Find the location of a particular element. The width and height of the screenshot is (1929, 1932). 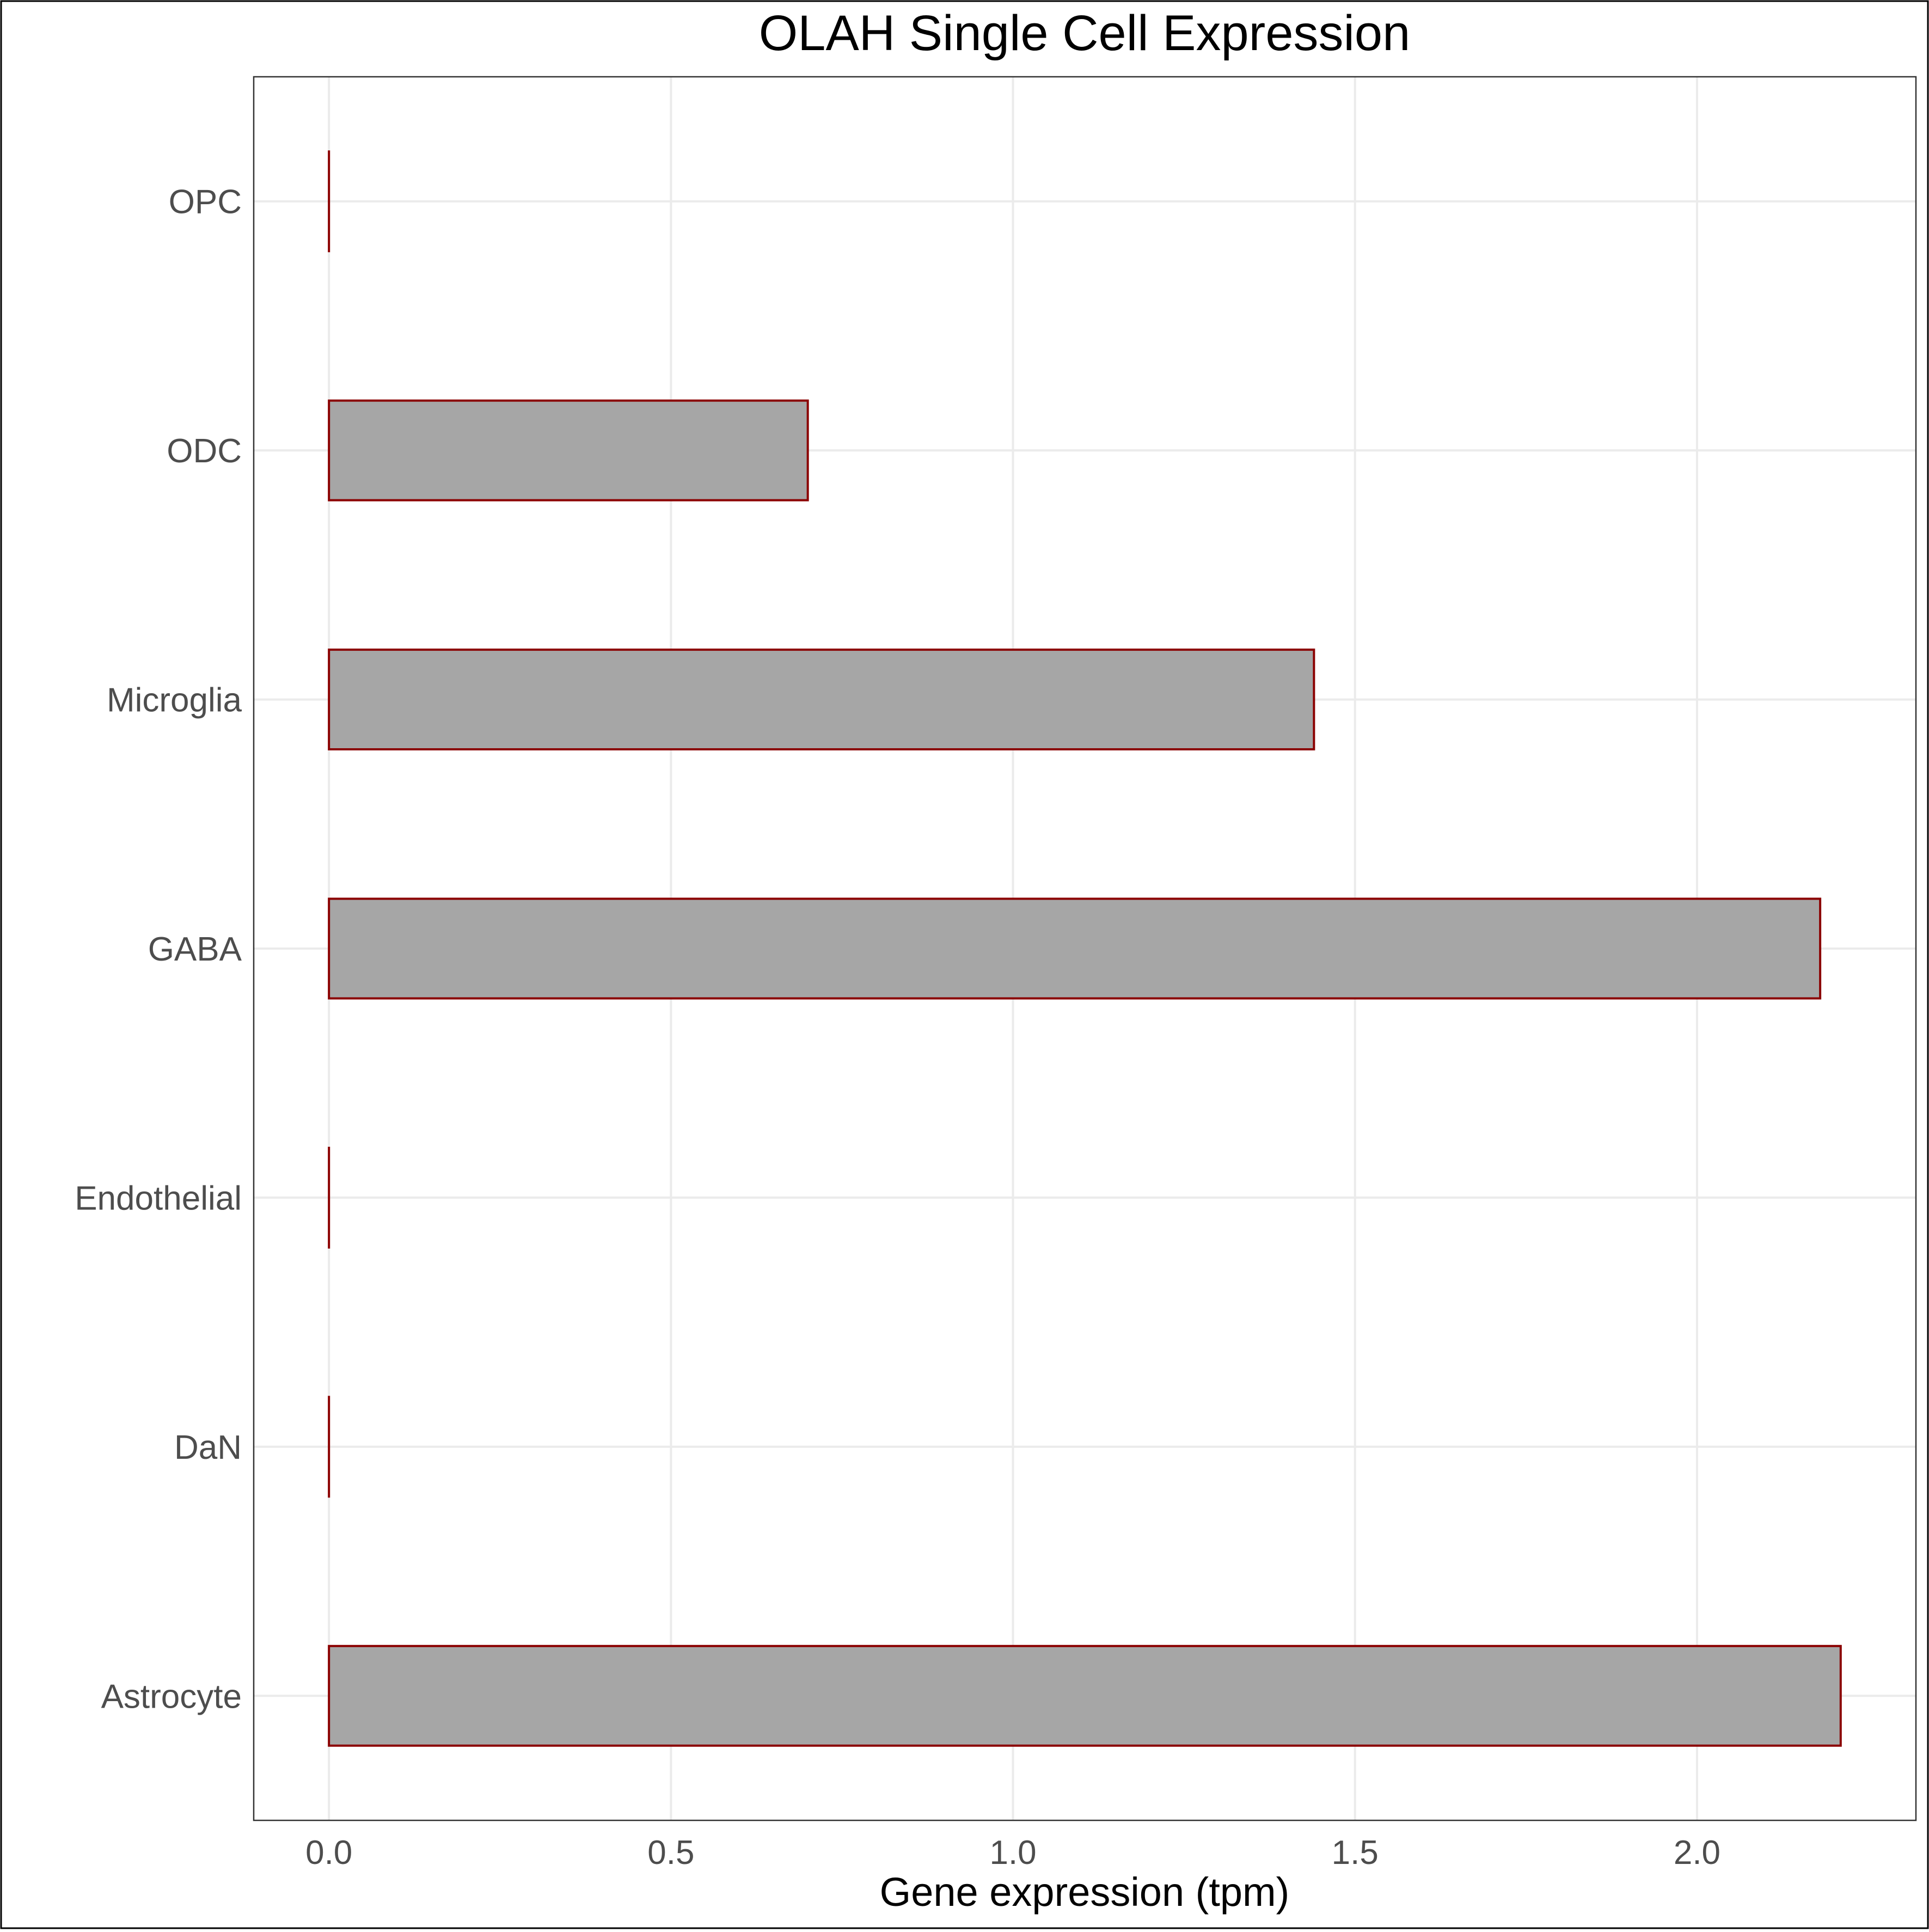

y-tick-label: DaN is located at coordinates (208, 1448).